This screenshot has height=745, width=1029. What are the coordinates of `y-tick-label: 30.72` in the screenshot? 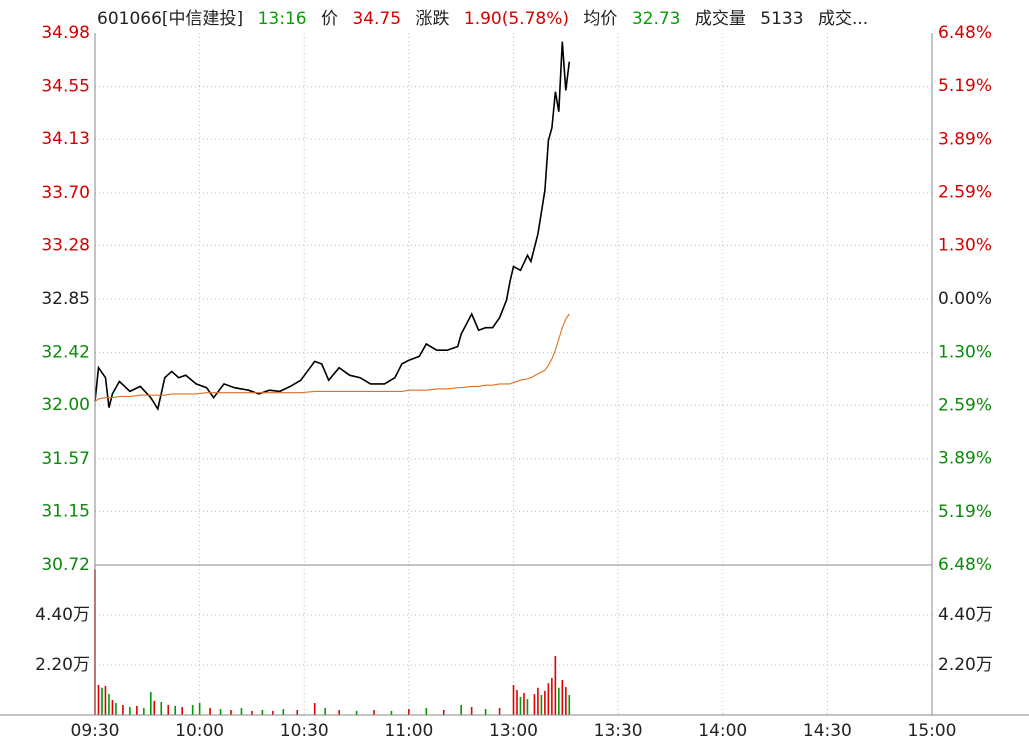 It's located at (65, 565).